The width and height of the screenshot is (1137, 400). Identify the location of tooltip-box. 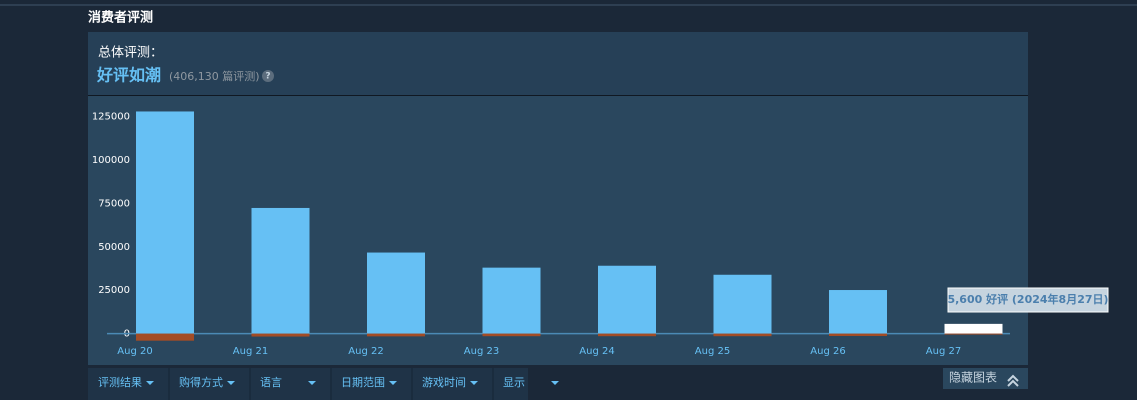
(1028, 300).